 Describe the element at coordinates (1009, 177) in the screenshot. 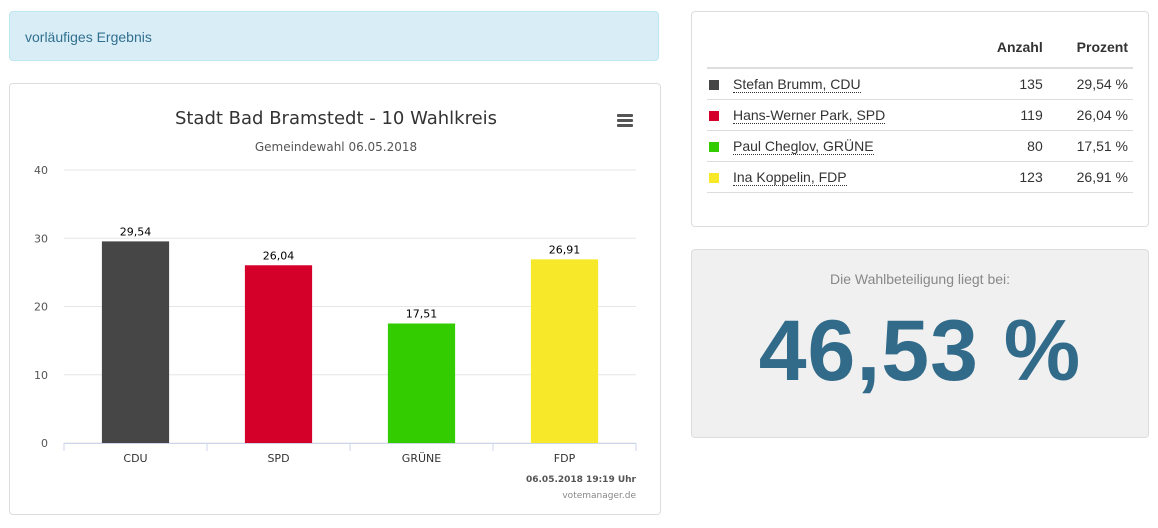

I see `vote-count: 123` at that location.